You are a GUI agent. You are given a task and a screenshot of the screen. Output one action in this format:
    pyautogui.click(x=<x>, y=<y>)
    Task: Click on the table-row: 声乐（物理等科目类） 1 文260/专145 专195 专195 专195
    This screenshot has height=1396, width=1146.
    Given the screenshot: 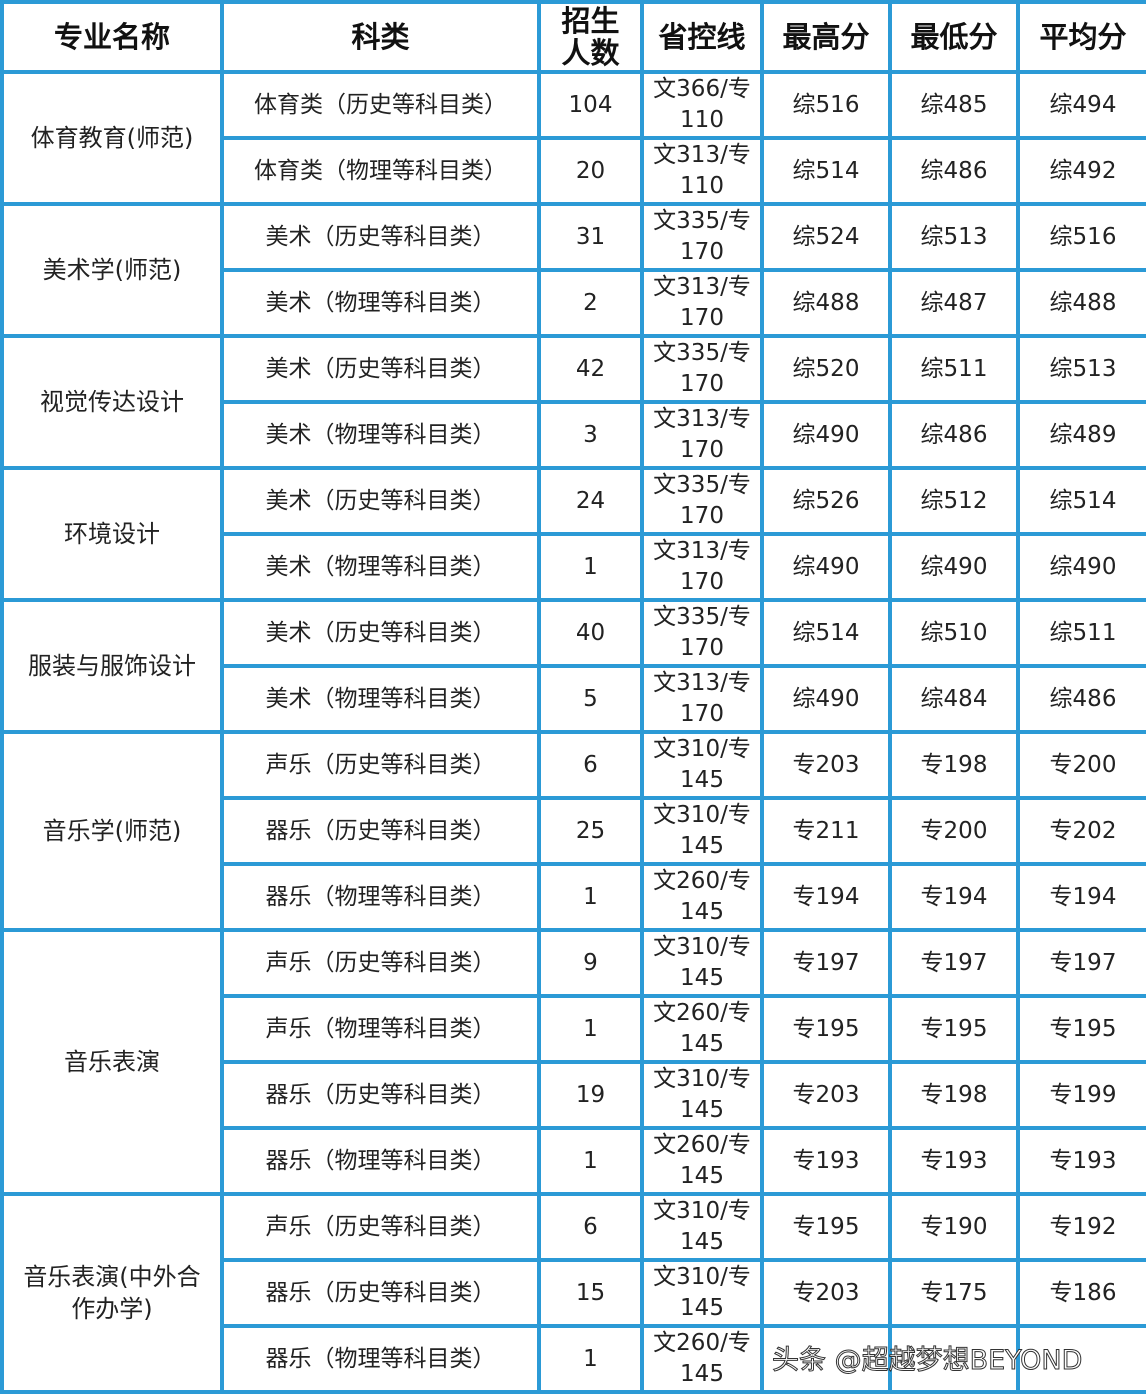 What is the action you would take?
    pyautogui.click(x=574, y=1029)
    